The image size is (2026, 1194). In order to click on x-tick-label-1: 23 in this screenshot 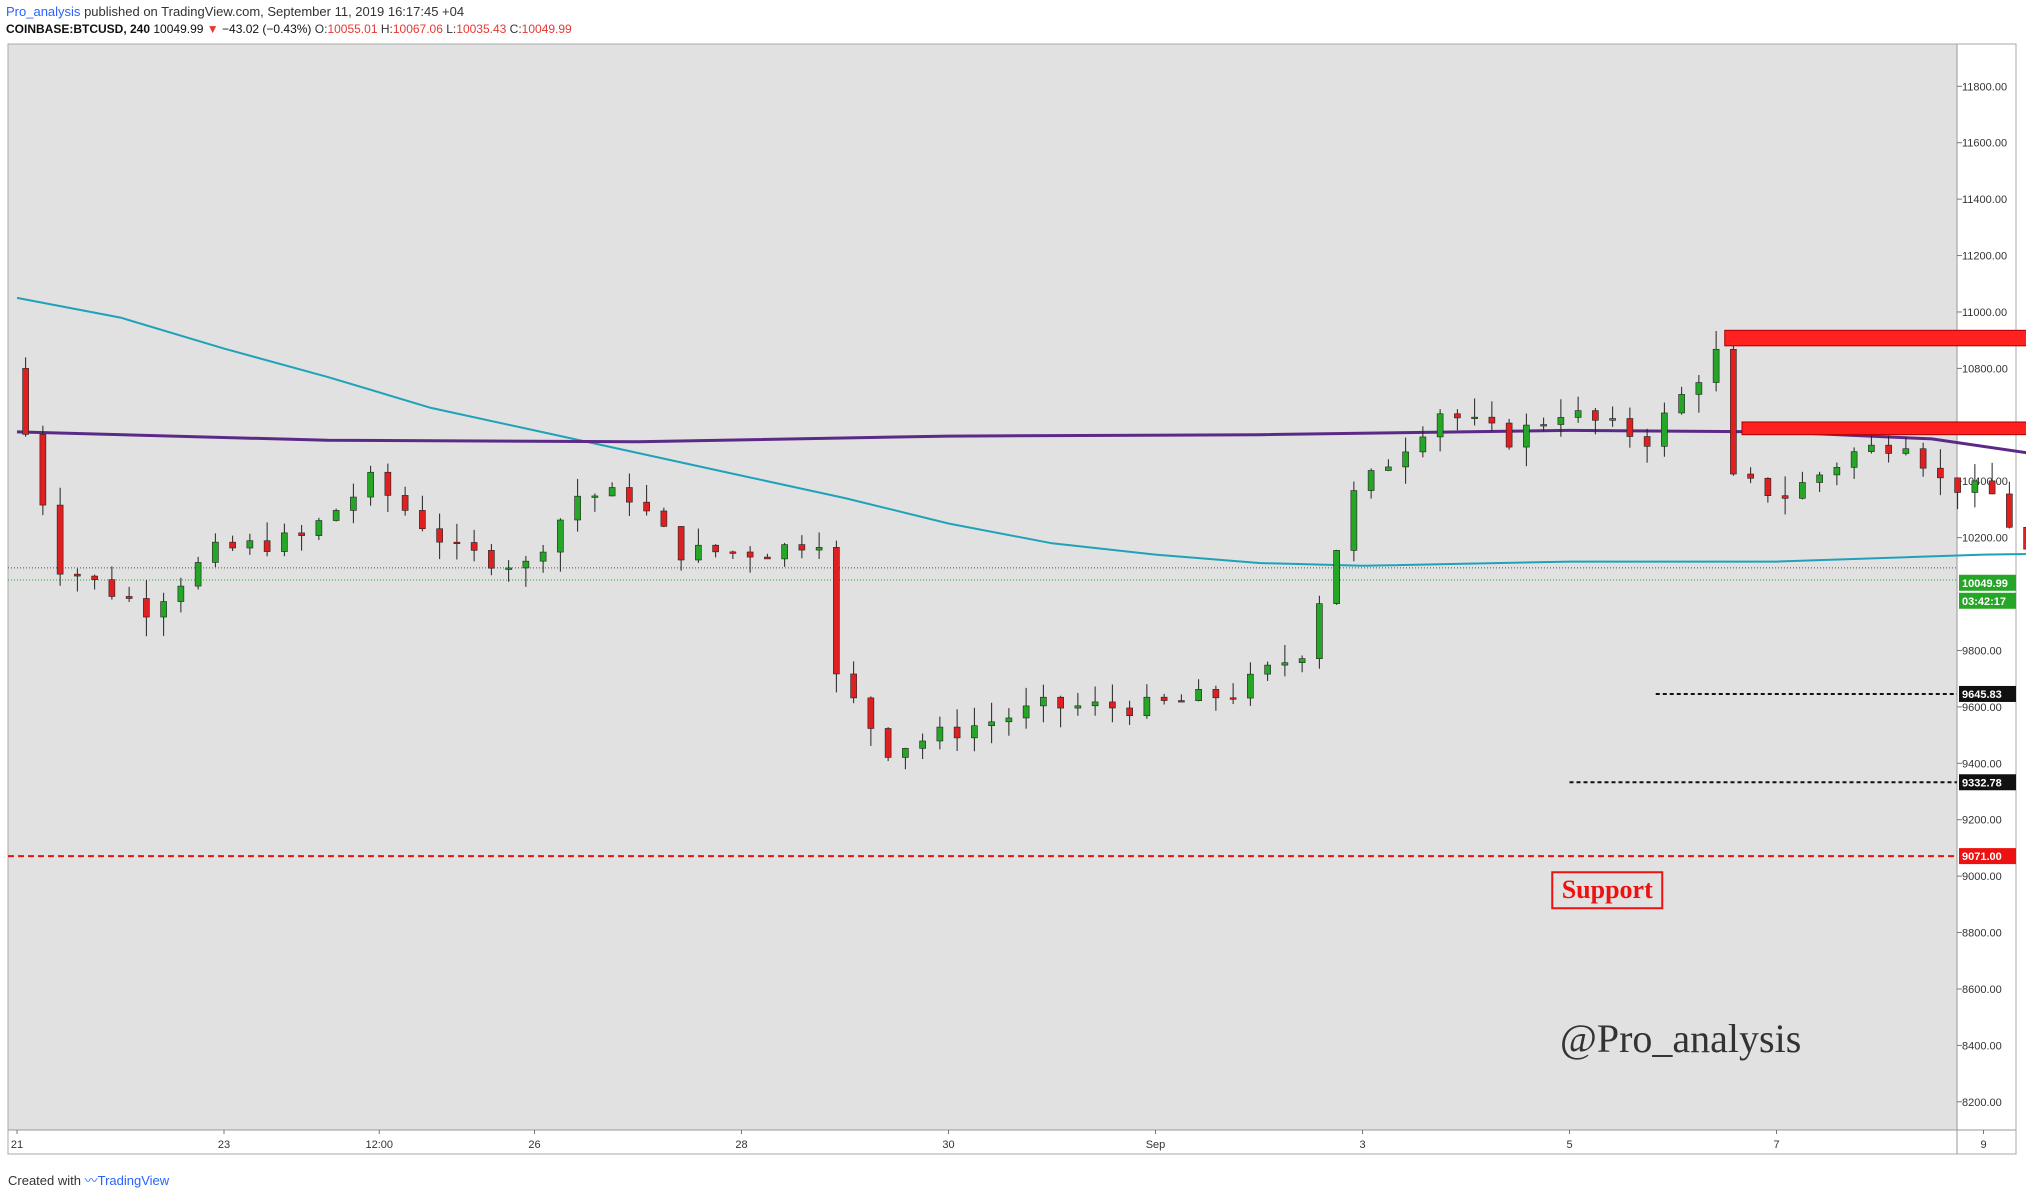, I will do `click(224, 1145)`.